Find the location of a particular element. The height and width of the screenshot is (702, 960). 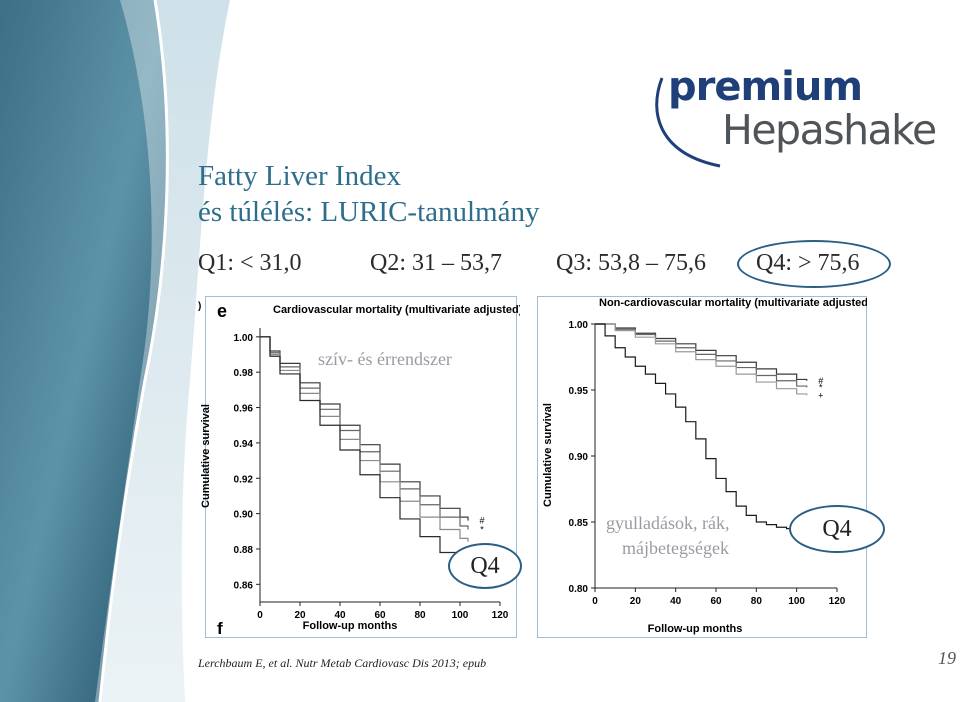

logo-hepashake: Hepashake is located at coordinates (829, 130).